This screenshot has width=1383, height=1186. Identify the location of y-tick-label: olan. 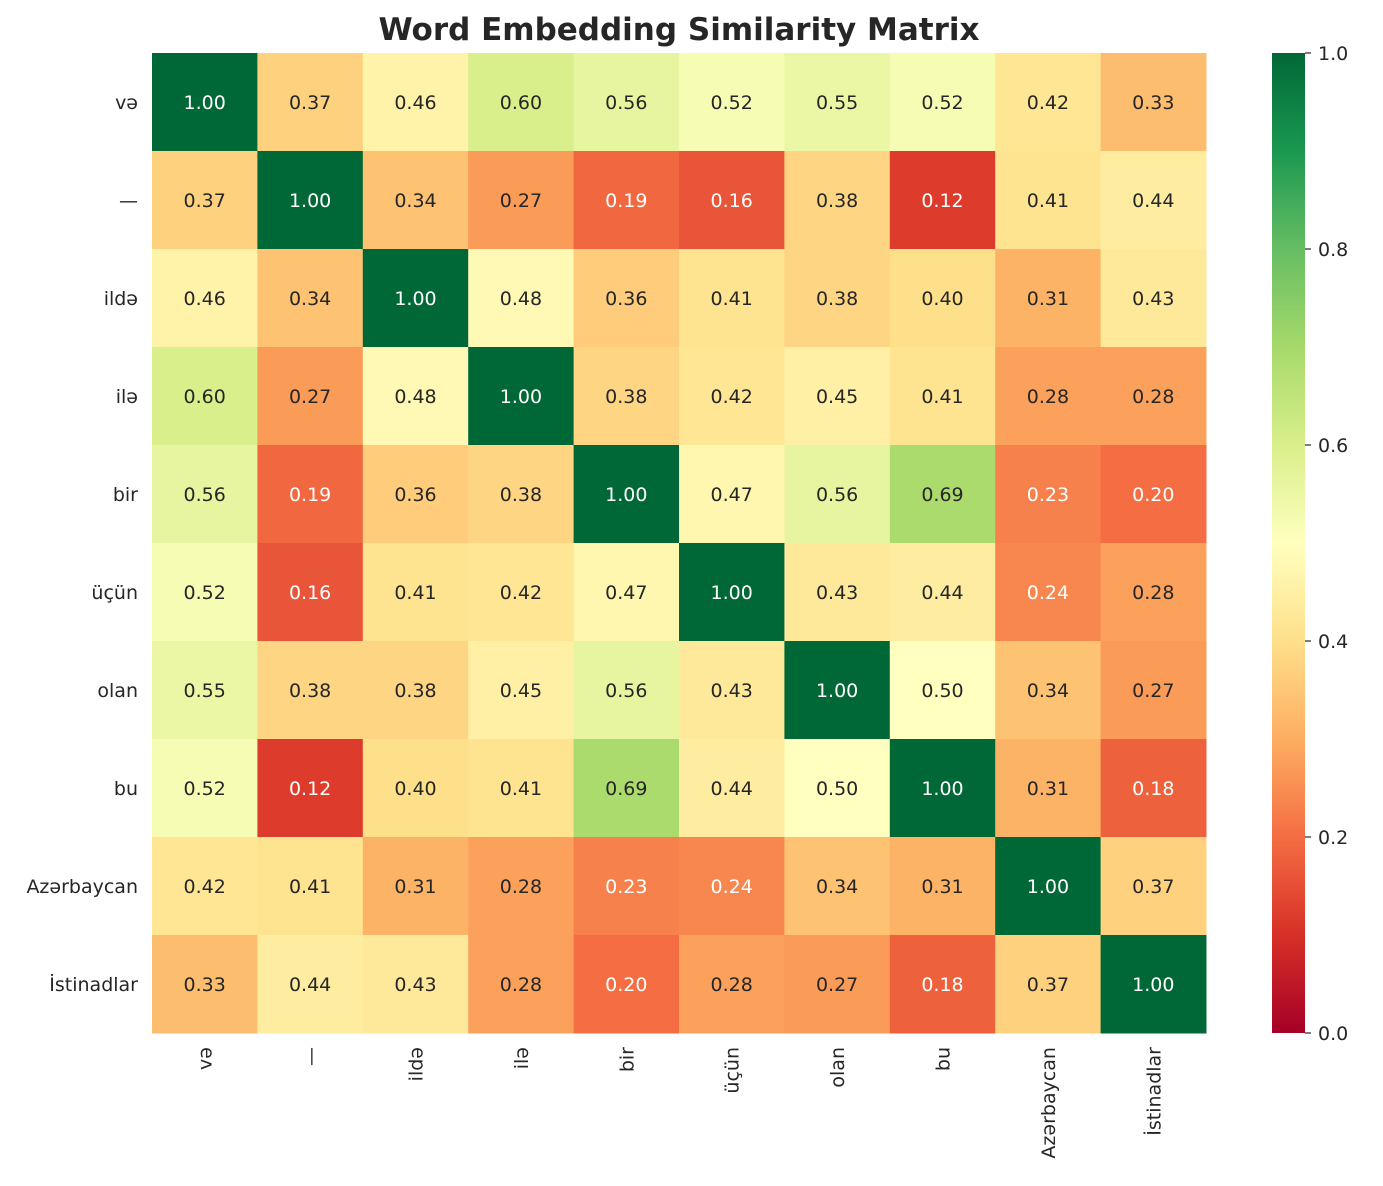
(117, 691).